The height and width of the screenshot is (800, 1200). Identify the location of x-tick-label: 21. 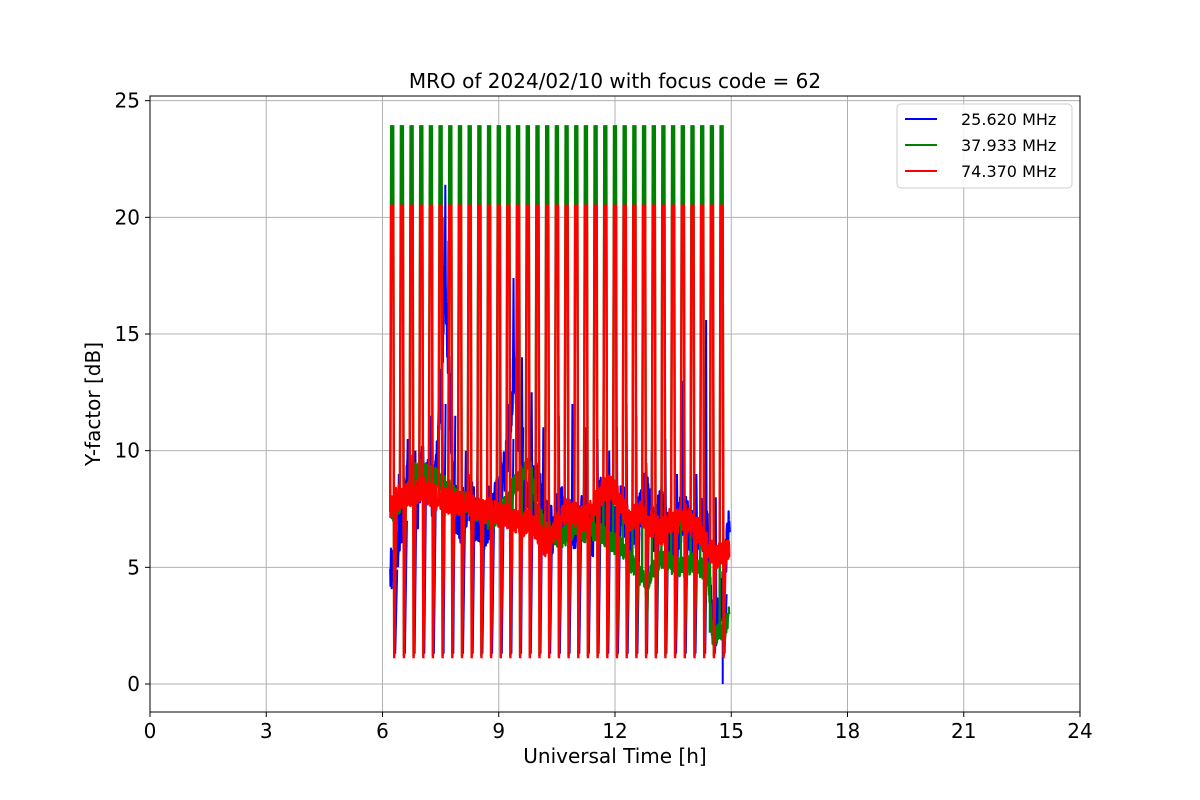
(963, 731).